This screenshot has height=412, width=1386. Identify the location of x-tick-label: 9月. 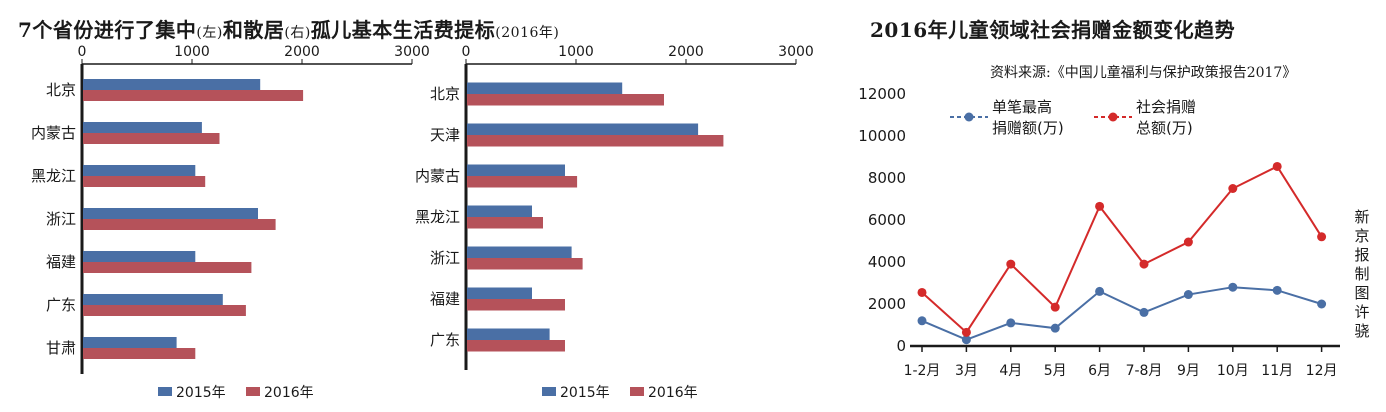
(1188, 371).